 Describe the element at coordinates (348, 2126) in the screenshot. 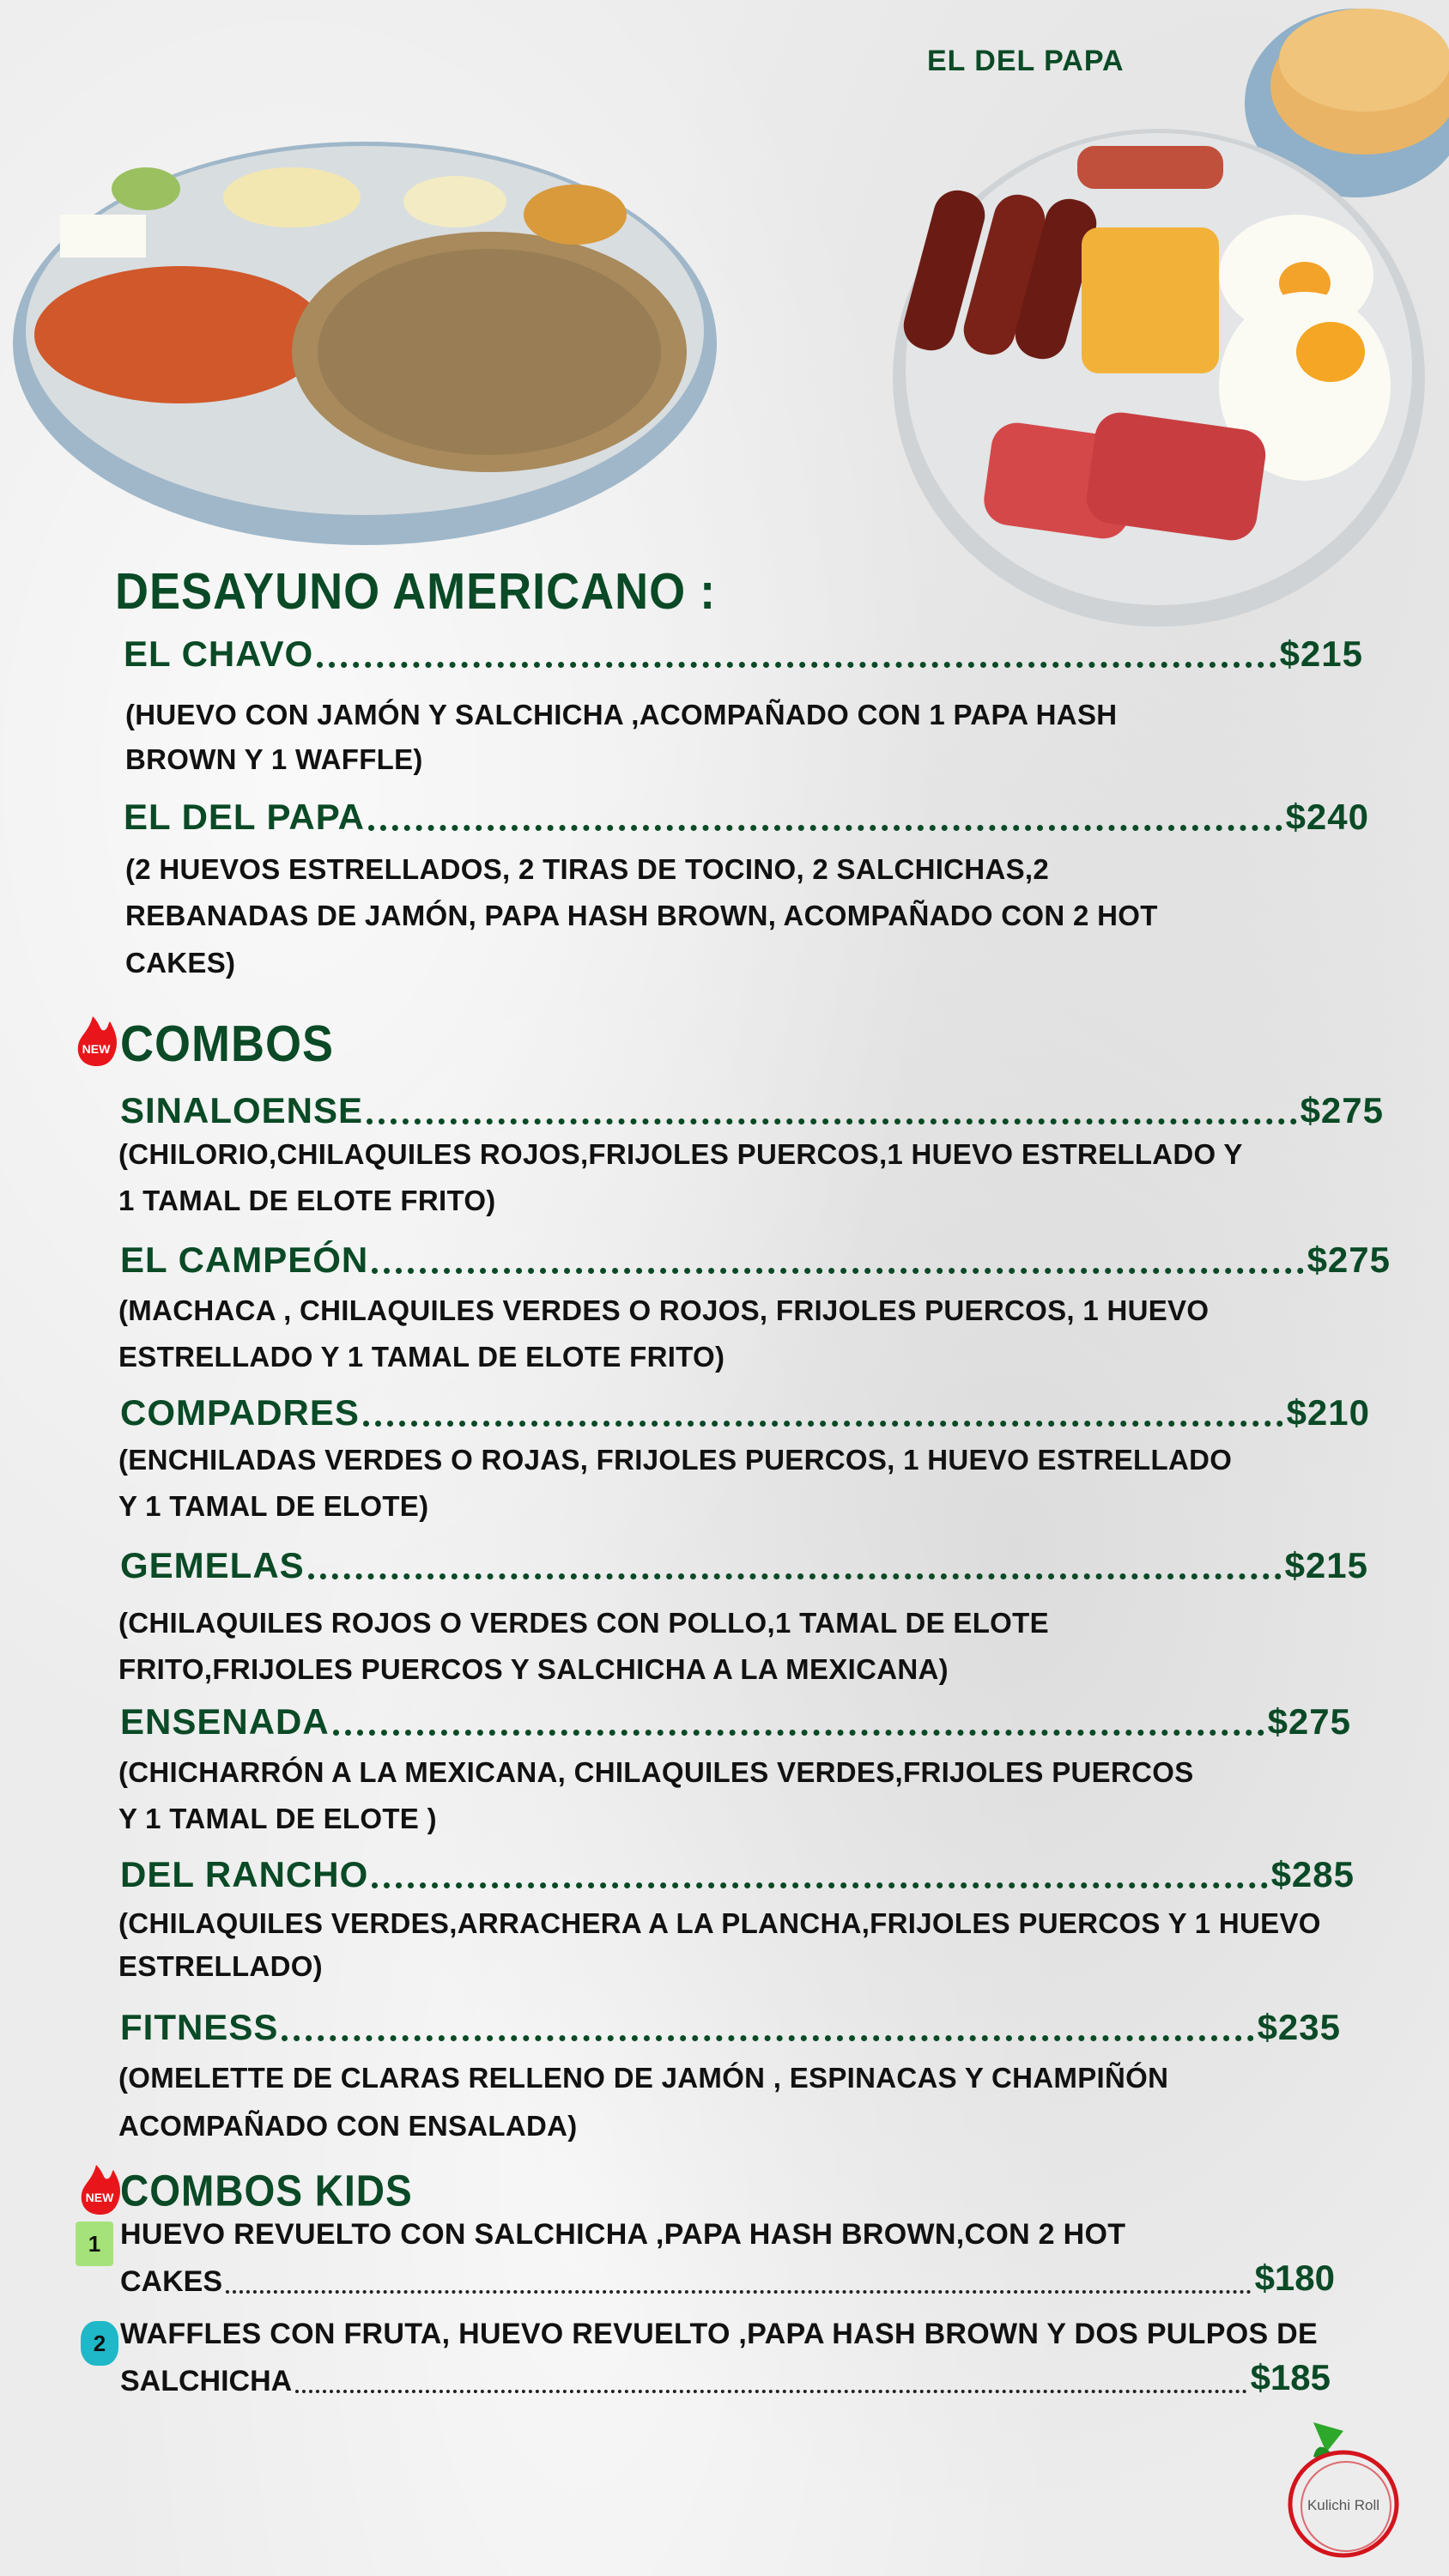

I see `item-description: ACOMPAÑADO CON ENSALADA)` at that location.